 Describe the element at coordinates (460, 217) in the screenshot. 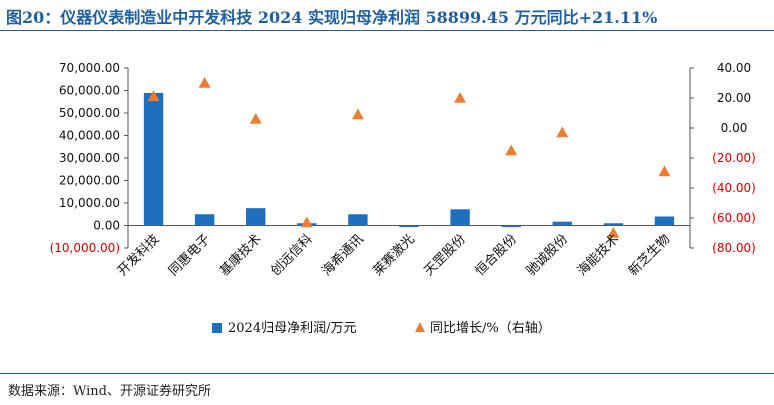

I see `bar-天罡股份` at that location.